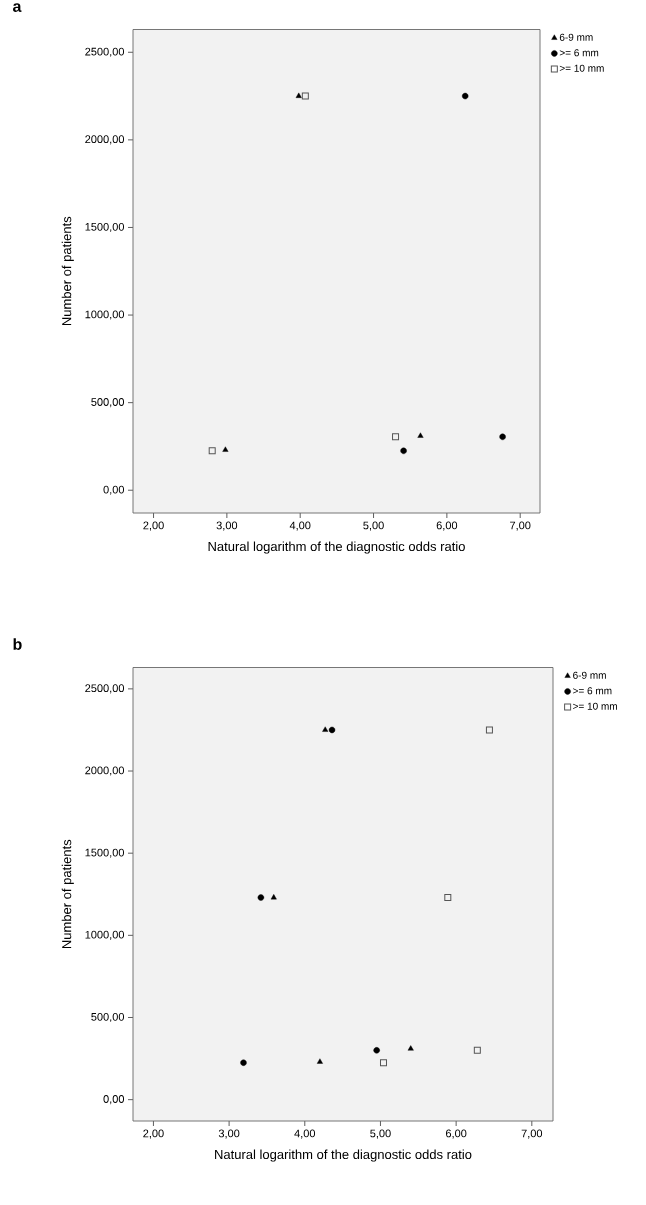  I want to click on chart-title: b, so click(17, 644).